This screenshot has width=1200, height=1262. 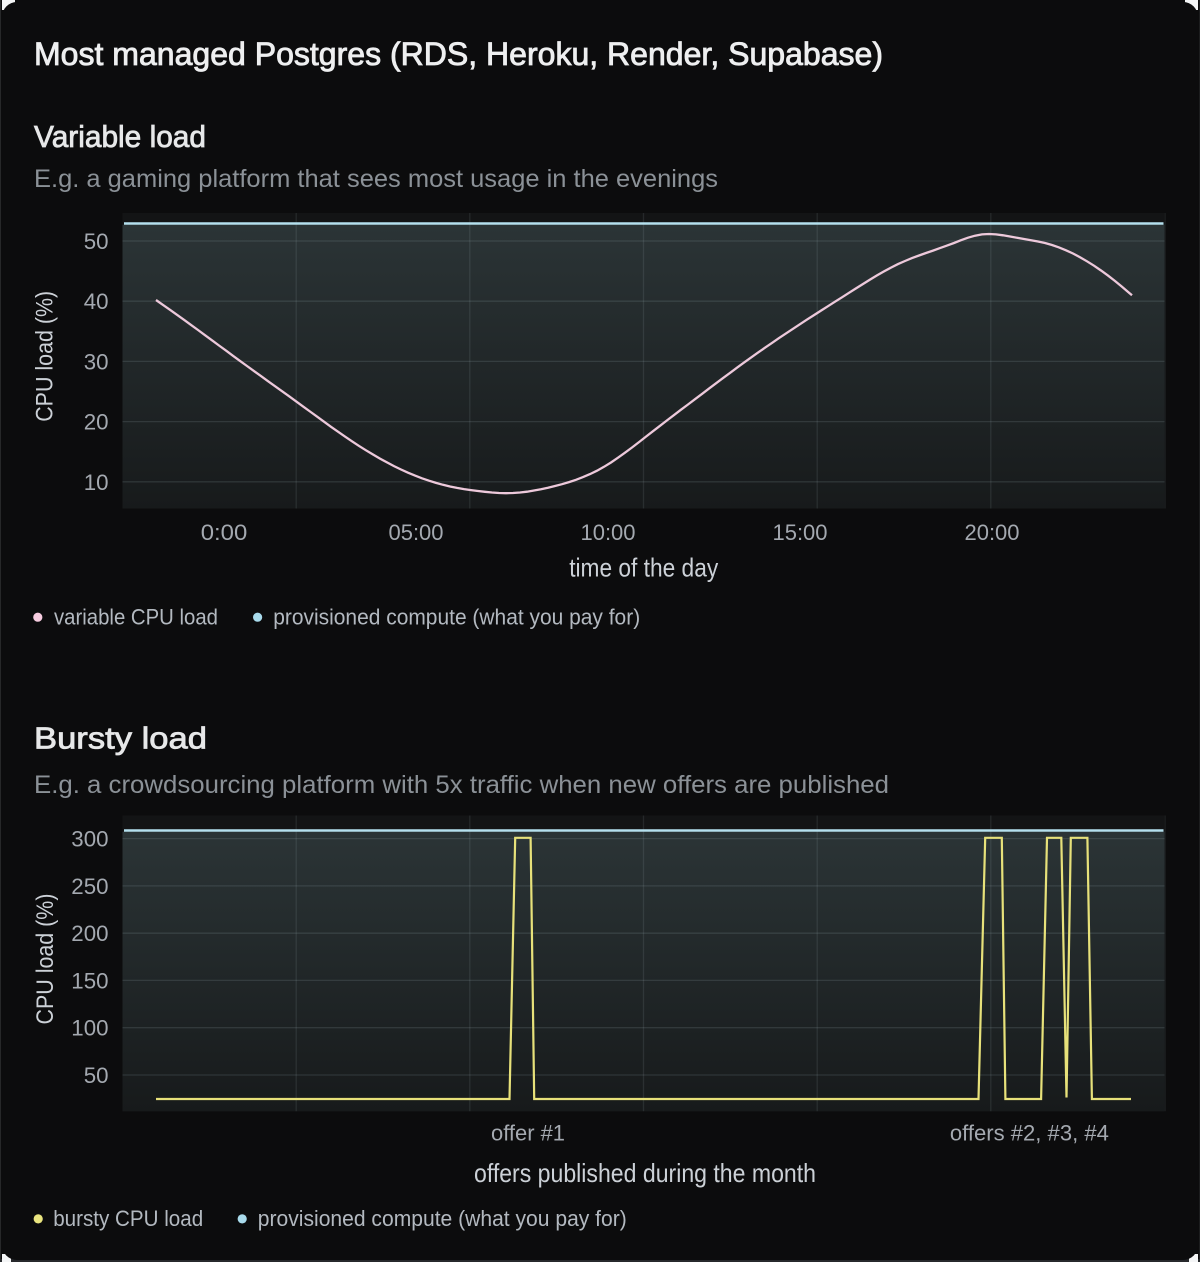 What do you see at coordinates (645, 1173) in the screenshot?
I see `svg-text:offers published during the mo: offers published during the month` at bounding box center [645, 1173].